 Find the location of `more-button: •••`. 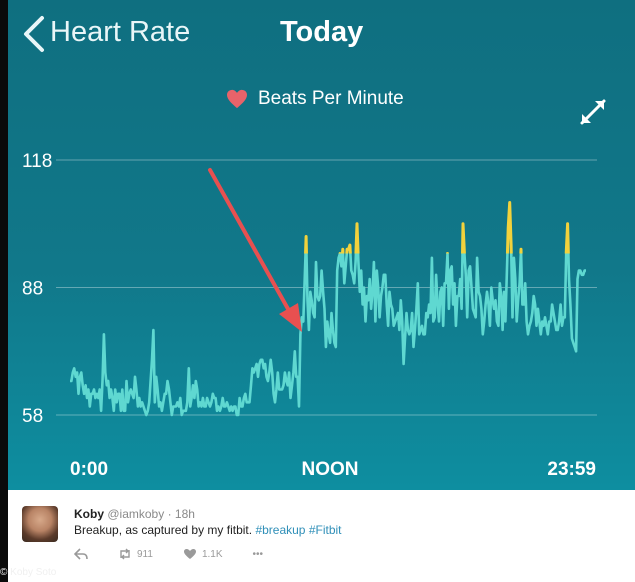

more-button: ••• is located at coordinates (258, 554).